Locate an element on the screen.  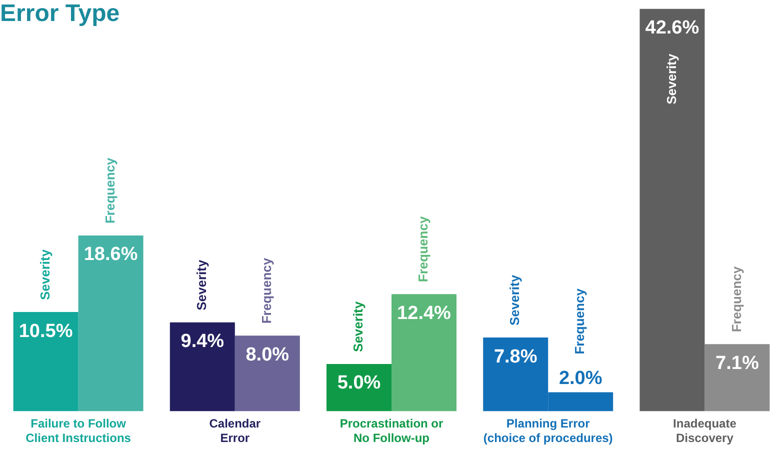
data-label: 5.0% is located at coordinates (359, 383).